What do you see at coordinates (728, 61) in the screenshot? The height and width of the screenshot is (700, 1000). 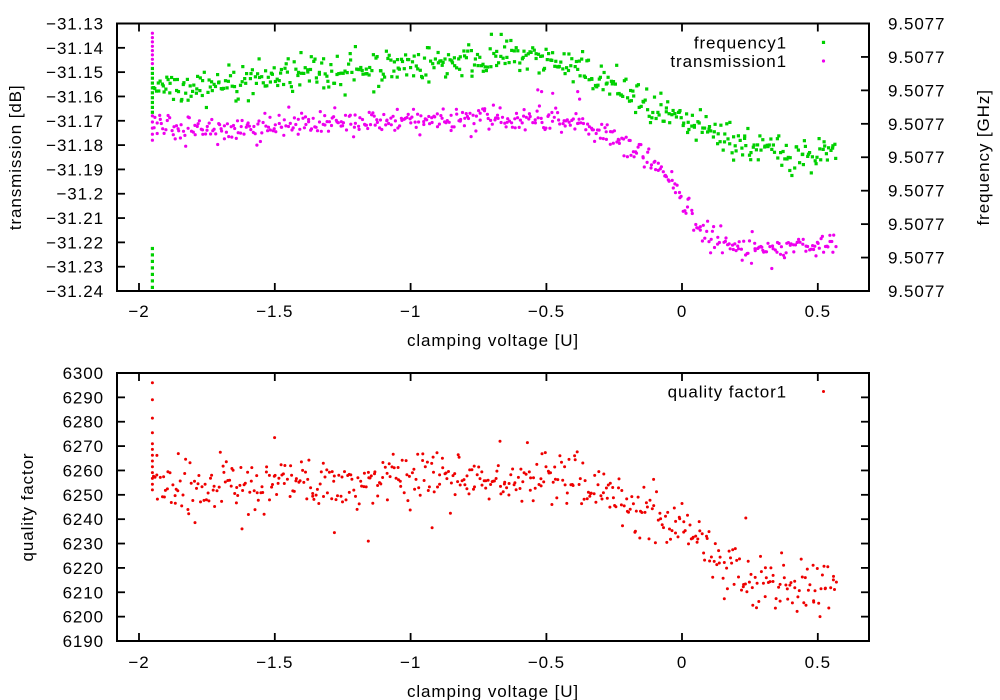 I see `svg-text: transmission1` at bounding box center [728, 61].